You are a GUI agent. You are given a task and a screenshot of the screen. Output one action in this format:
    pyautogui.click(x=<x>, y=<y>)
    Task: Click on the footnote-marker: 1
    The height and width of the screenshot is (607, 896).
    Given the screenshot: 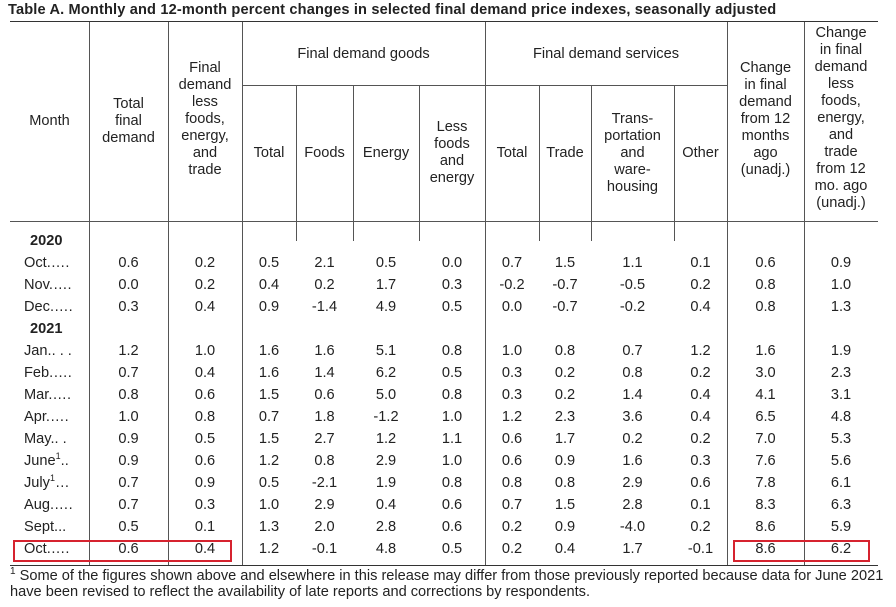 What is the action you would take?
    pyautogui.click(x=13, y=572)
    